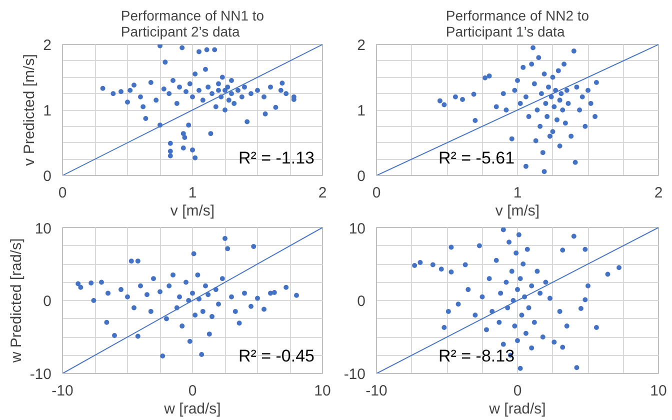 This screenshot has height=420, width=672. What do you see at coordinates (29, 110) in the screenshot?
I see `y-axis-title: v Predicted [m/s]` at bounding box center [29, 110].